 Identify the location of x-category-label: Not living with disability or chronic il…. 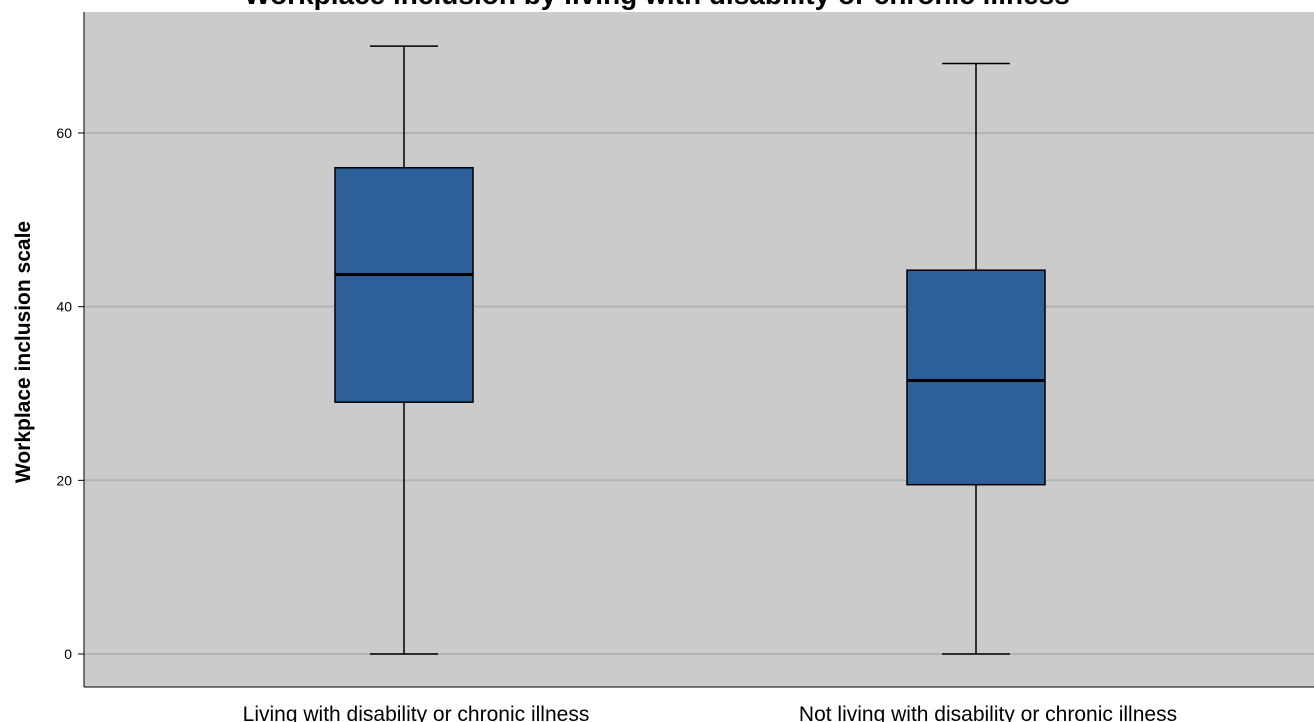
(988, 712).